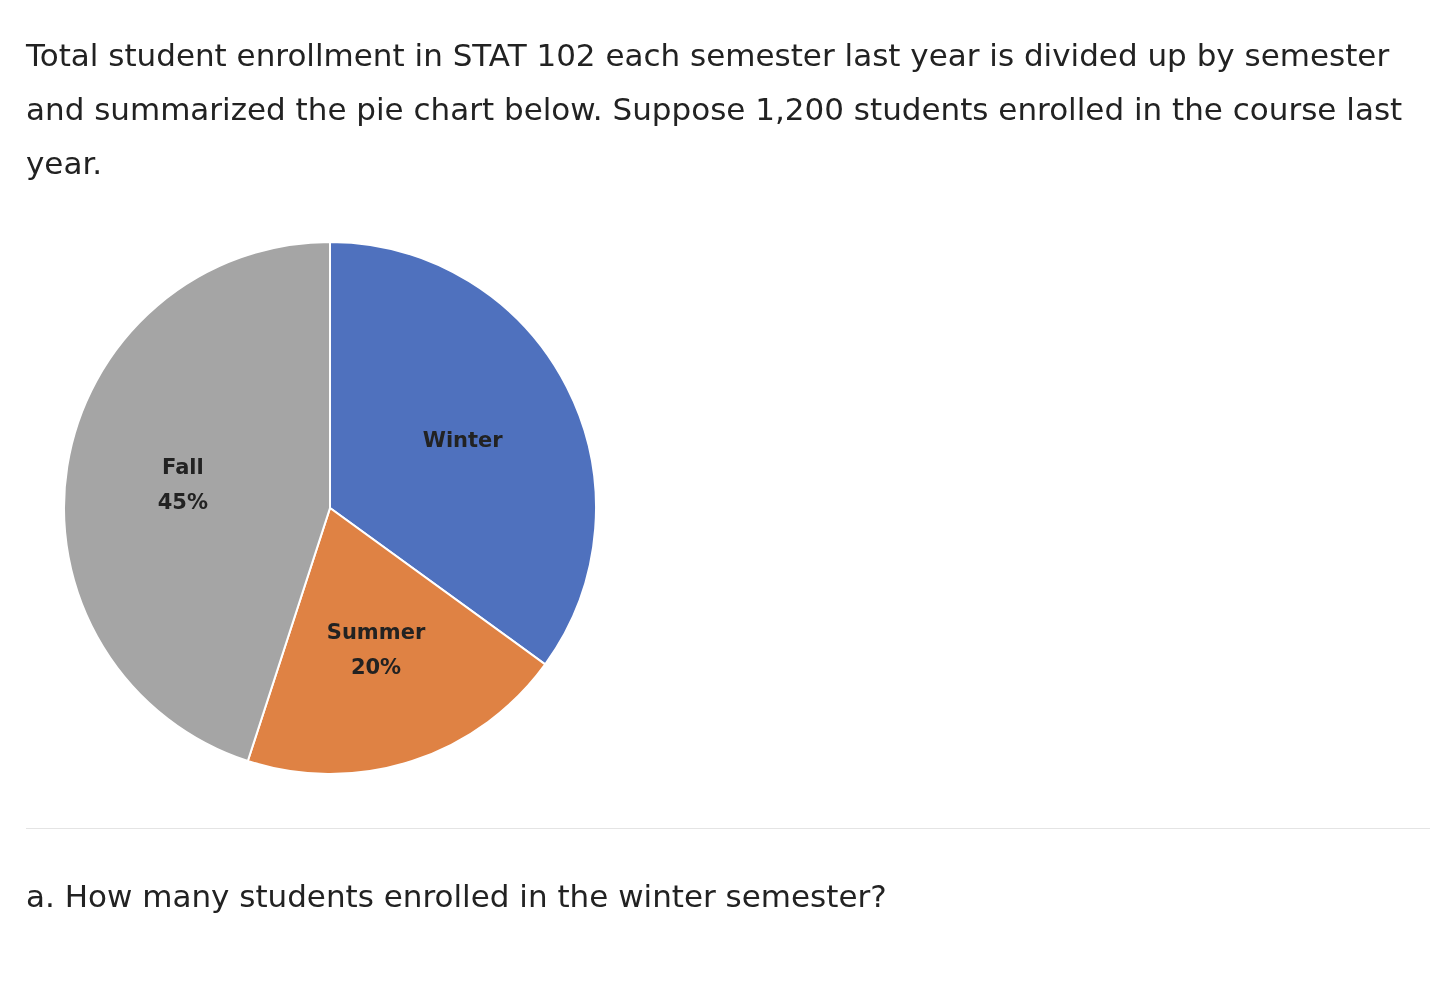 Image resolution: width=1448 pixels, height=984 pixels. I want to click on slice-label: Summer, so click(376, 632).